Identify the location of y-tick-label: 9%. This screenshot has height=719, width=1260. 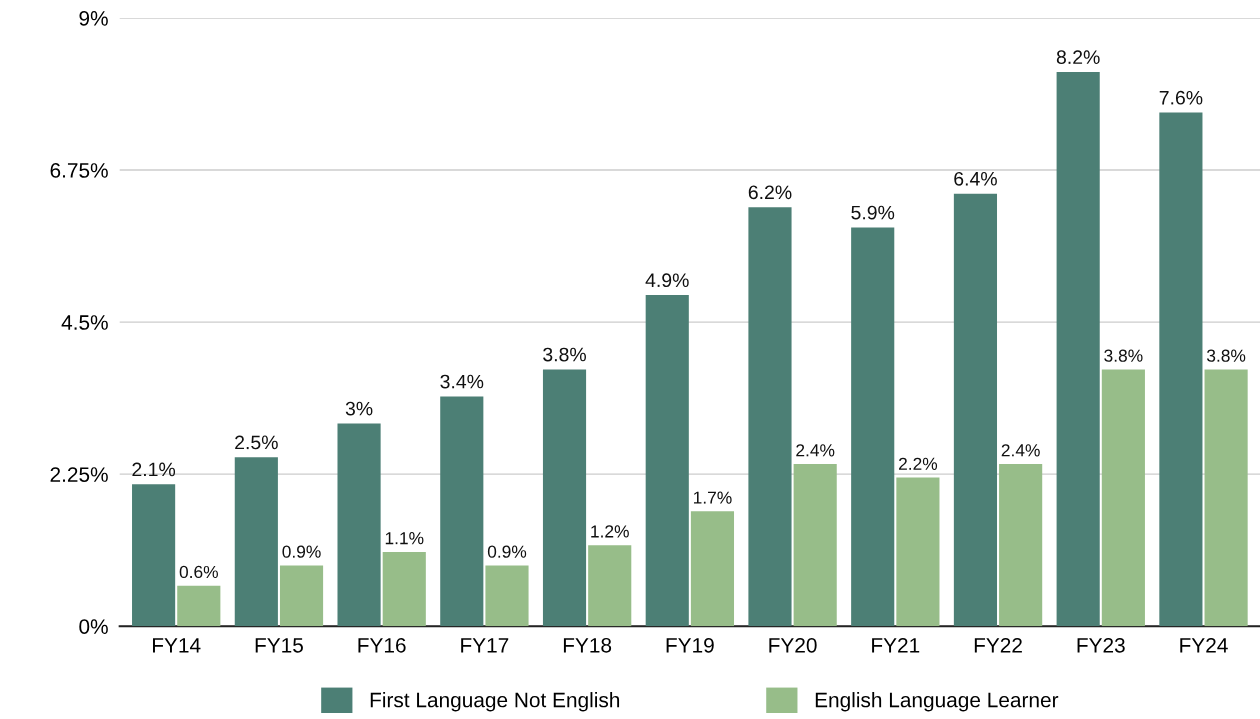
(93, 18).